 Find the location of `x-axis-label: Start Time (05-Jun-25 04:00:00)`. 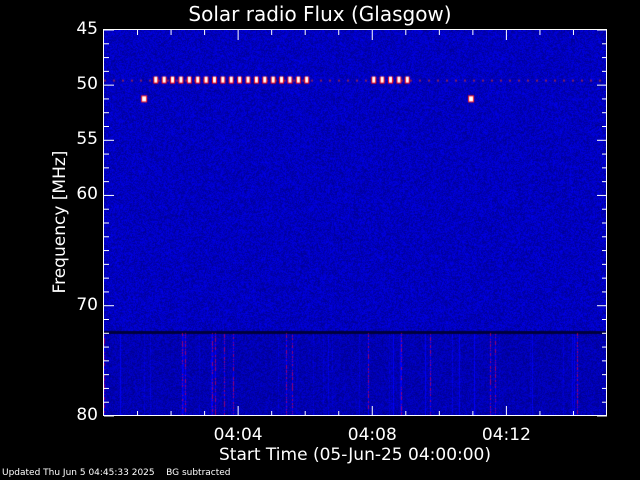

x-axis-label: Start Time (05-Jun-25 04:00:00) is located at coordinates (355, 455).